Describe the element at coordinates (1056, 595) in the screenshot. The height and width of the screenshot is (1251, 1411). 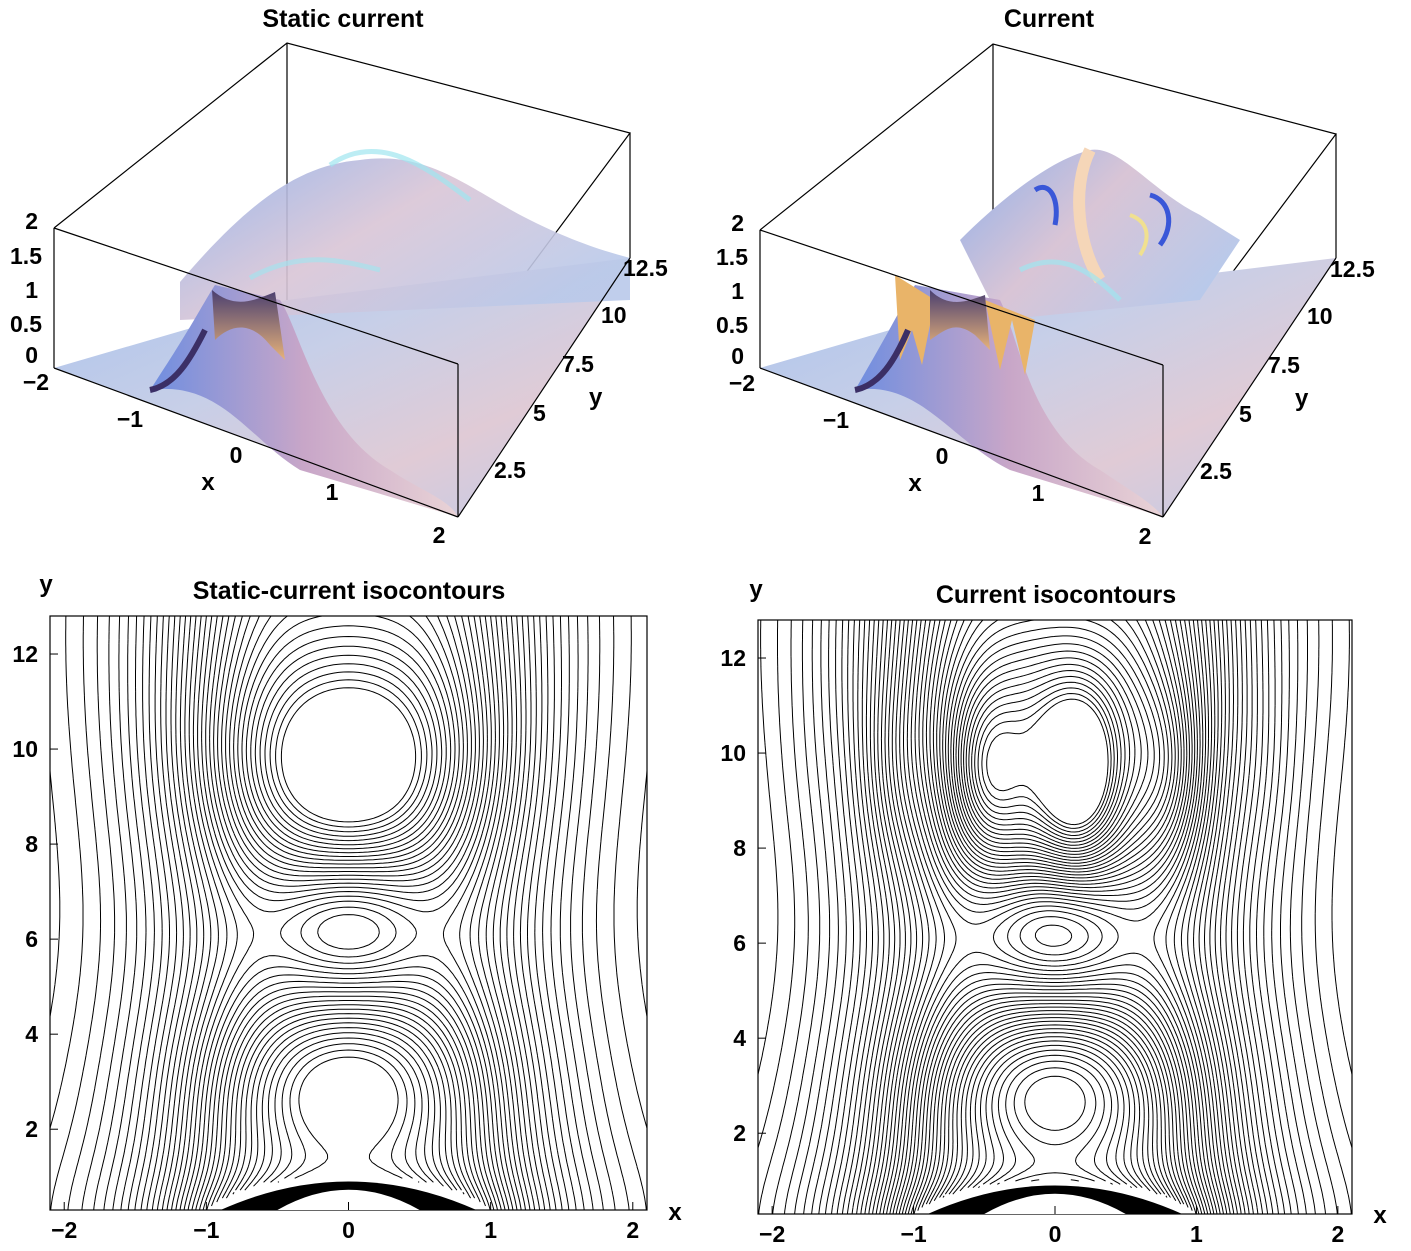
I see `chart-title: Current isocontours` at that location.